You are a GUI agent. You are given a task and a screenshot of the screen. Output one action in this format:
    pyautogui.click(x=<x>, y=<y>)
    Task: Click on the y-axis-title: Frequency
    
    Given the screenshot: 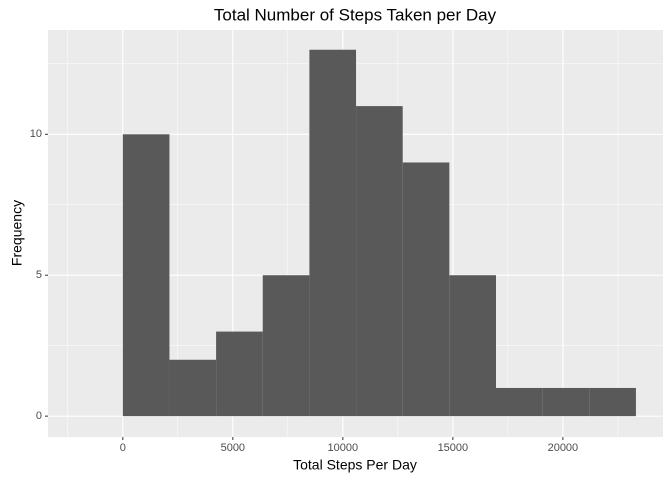 What is the action you would take?
    pyautogui.click(x=17, y=233)
    